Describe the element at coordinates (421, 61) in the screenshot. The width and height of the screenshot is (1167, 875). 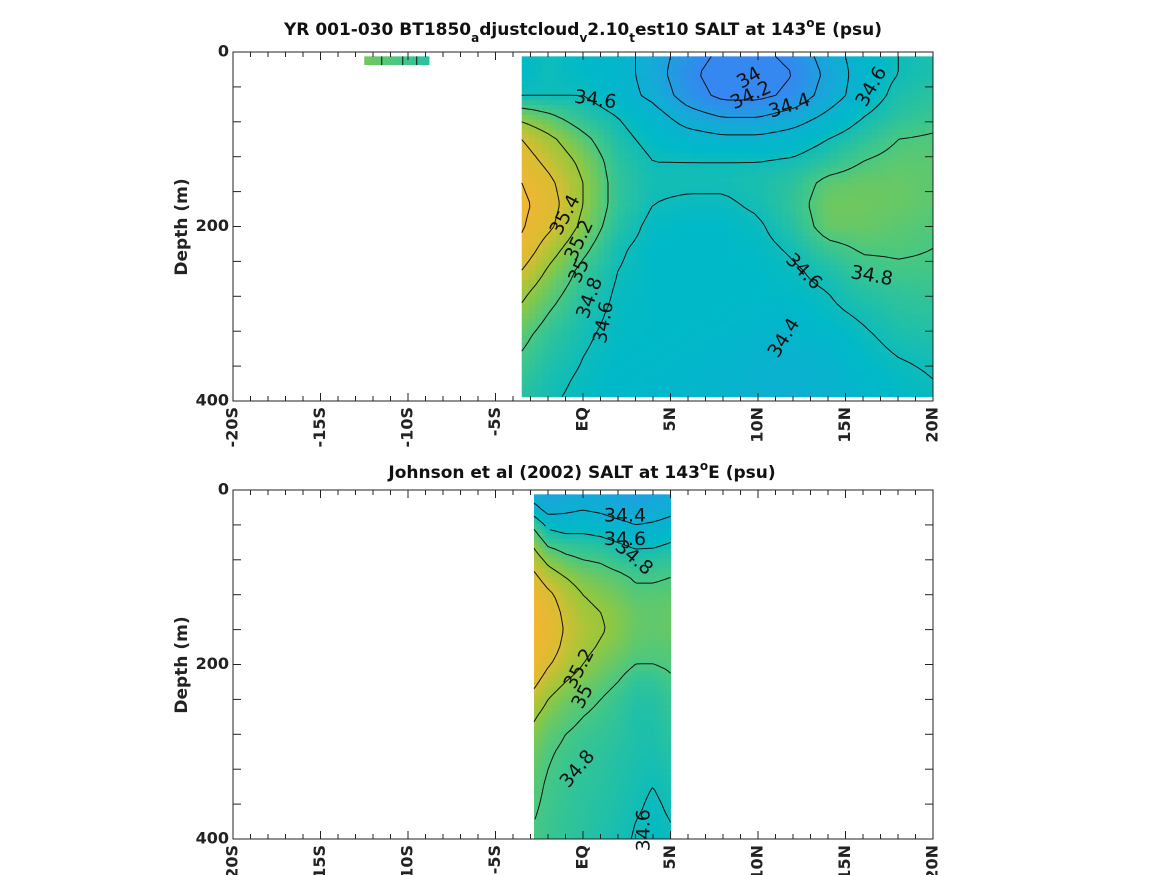
I see `surface-strip-cell` at that location.